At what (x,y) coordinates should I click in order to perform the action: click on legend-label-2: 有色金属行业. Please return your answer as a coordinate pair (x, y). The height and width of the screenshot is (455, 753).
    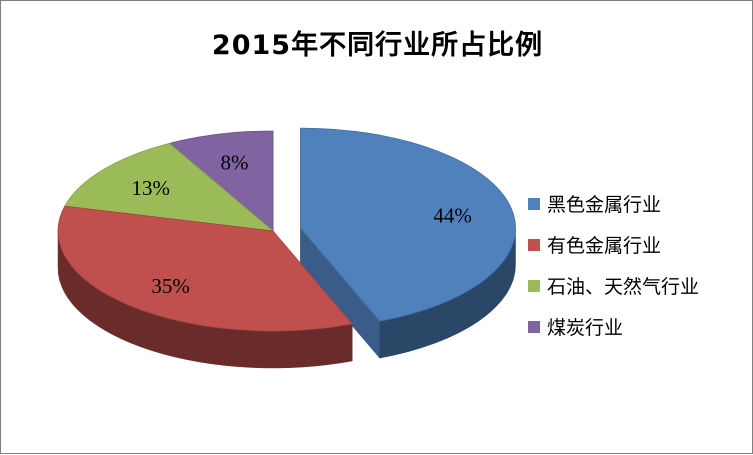
    Looking at the image, I should click on (604, 246).